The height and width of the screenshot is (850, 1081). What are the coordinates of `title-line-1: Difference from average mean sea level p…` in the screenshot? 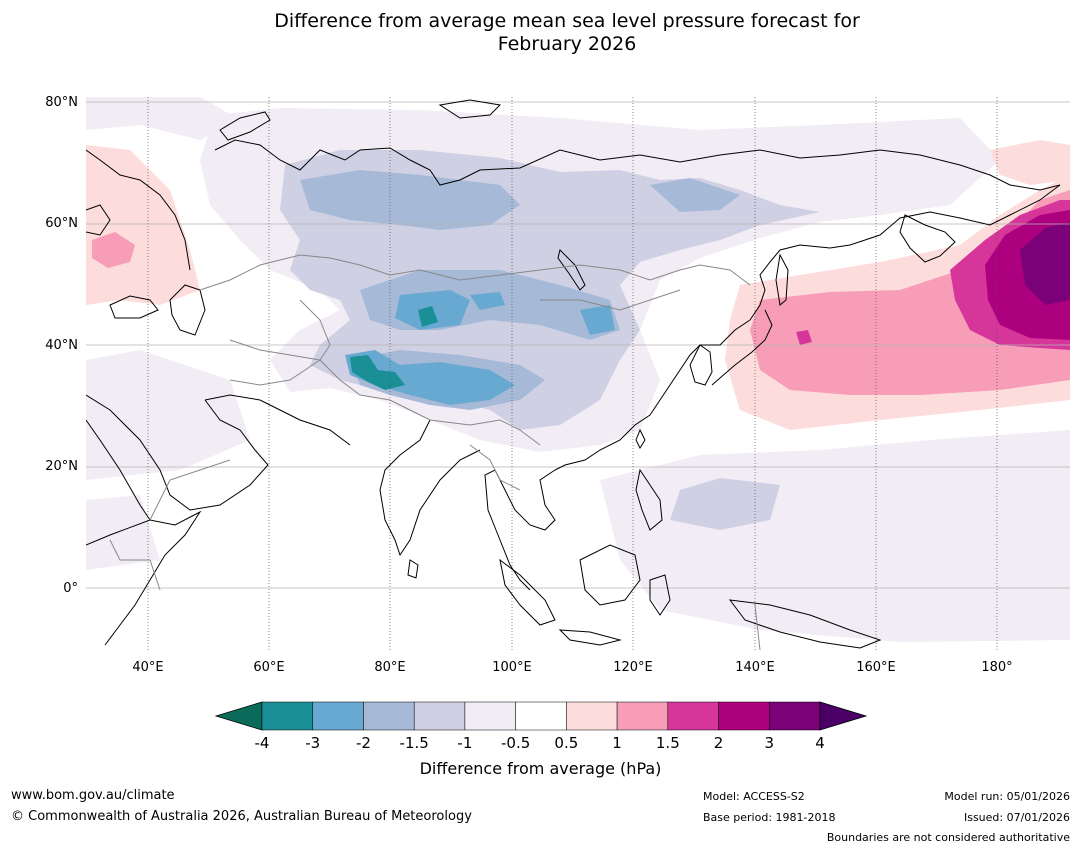 It's located at (567, 21).